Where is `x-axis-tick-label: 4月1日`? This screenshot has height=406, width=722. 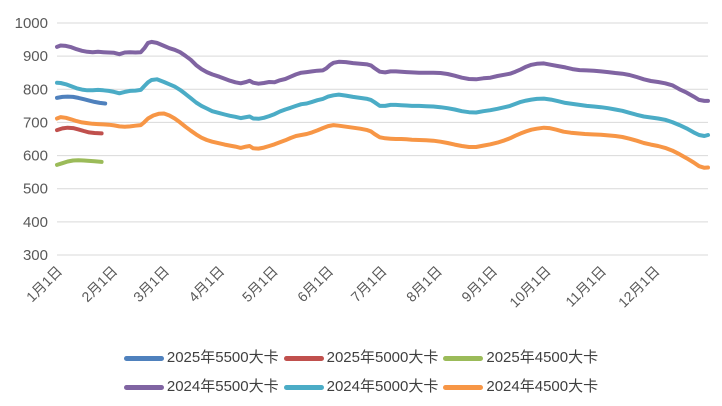
x-axis-tick-label: 4月1日 is located at coordinates (206, 284).